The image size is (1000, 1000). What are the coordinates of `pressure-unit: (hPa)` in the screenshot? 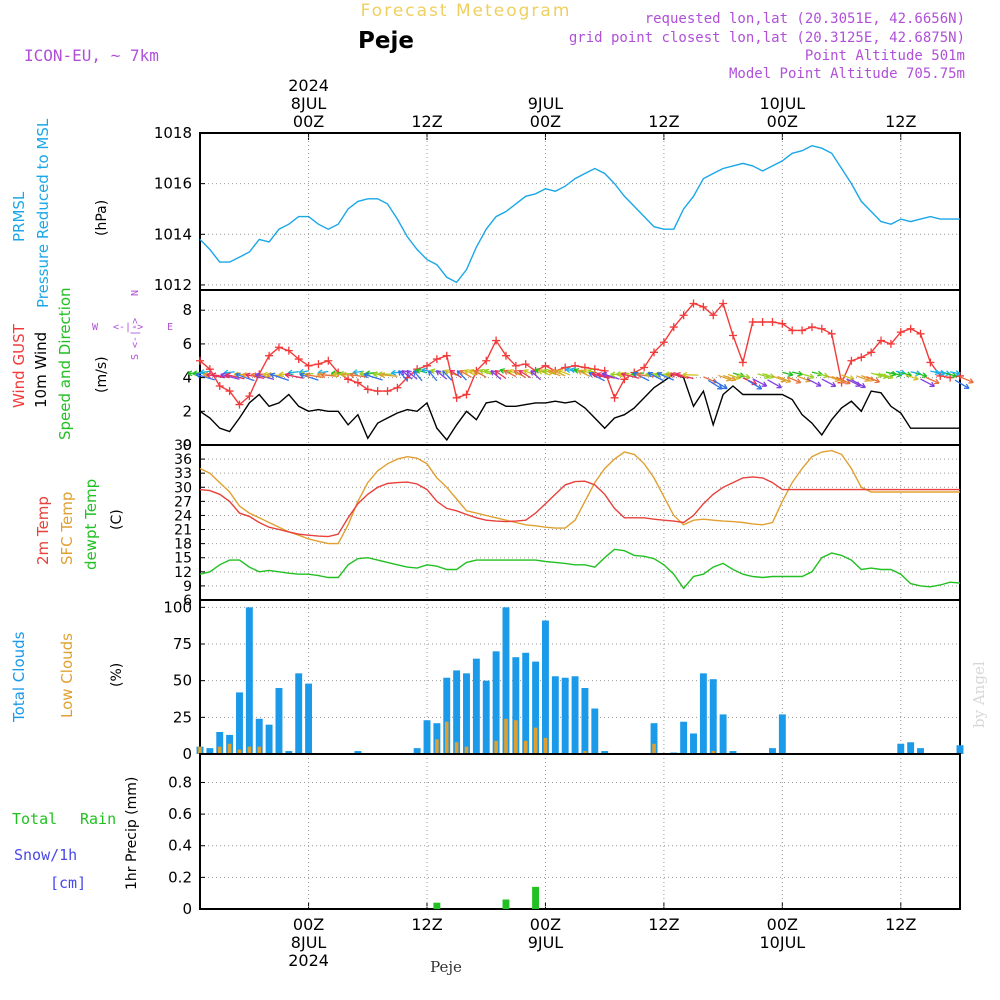 It's located at (102, 218).